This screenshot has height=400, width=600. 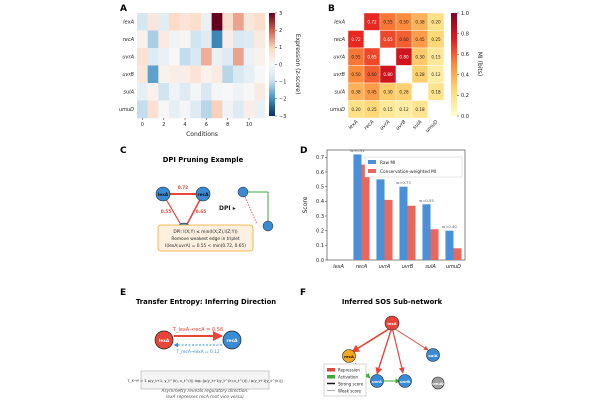 I want to click on panel-a-x-ticks: 0 2 4 6 8 10, so click(x=196, y=123).